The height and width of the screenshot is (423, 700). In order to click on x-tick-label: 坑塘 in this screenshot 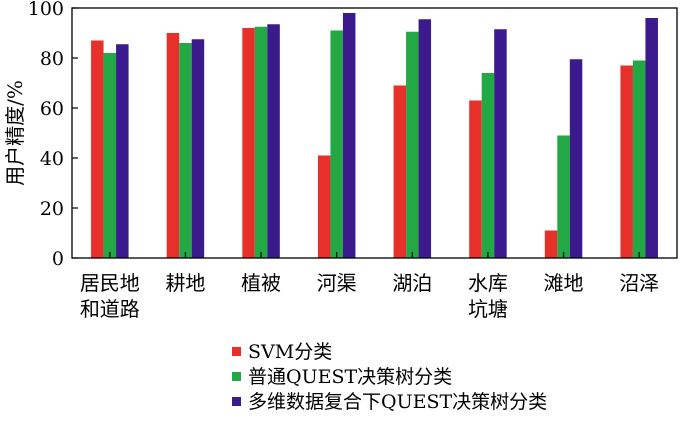, I will do `click(488, 309)`.